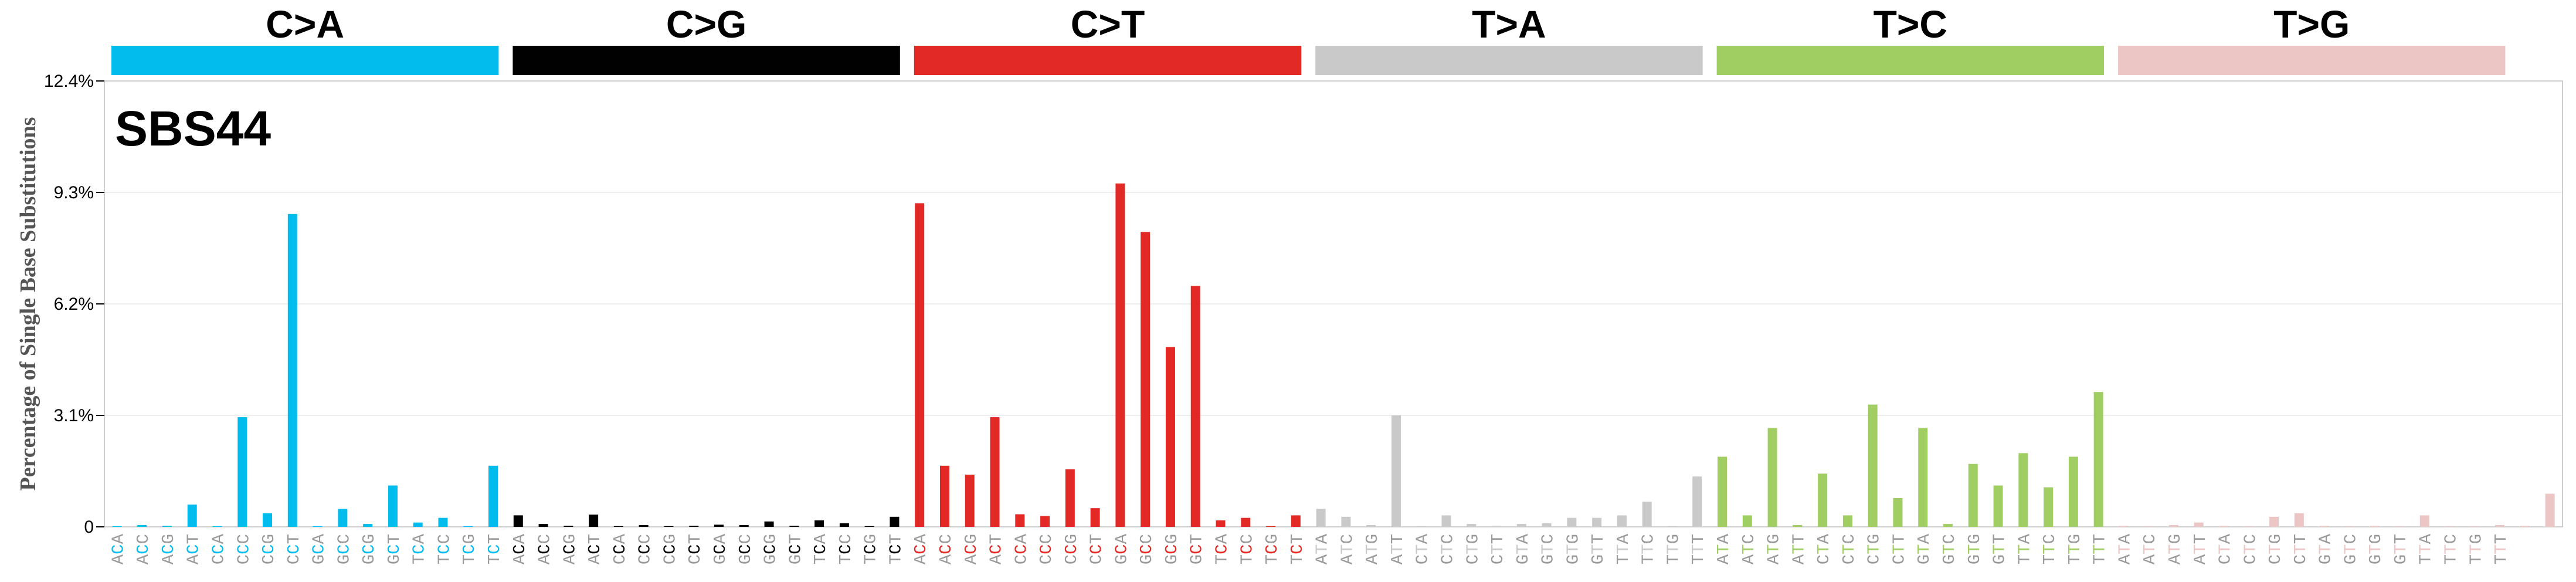  What do you see at coordinates (143, 549) in the screenshot?
I see `x-tick-label: ACC` at bounding box center [143, 549].